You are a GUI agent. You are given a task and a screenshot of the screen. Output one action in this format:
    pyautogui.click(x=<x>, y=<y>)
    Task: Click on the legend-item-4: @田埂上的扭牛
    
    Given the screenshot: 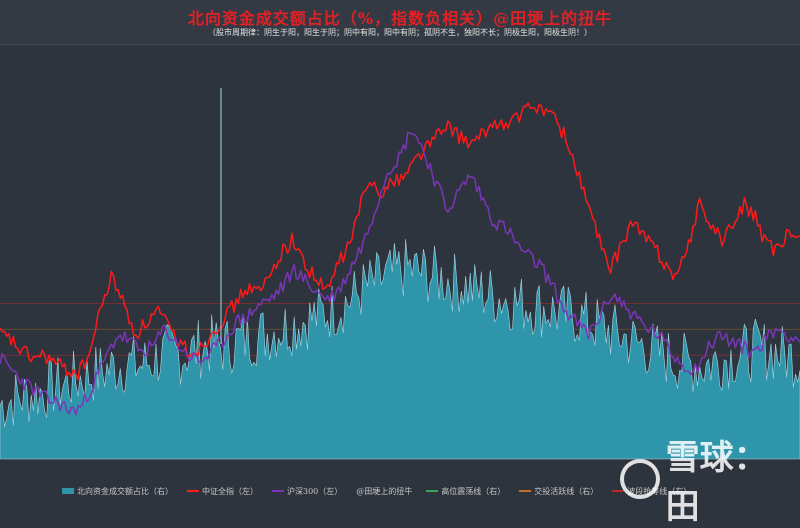 What is the action you would take?
    pyautogui.click(x=384, y=491)
    